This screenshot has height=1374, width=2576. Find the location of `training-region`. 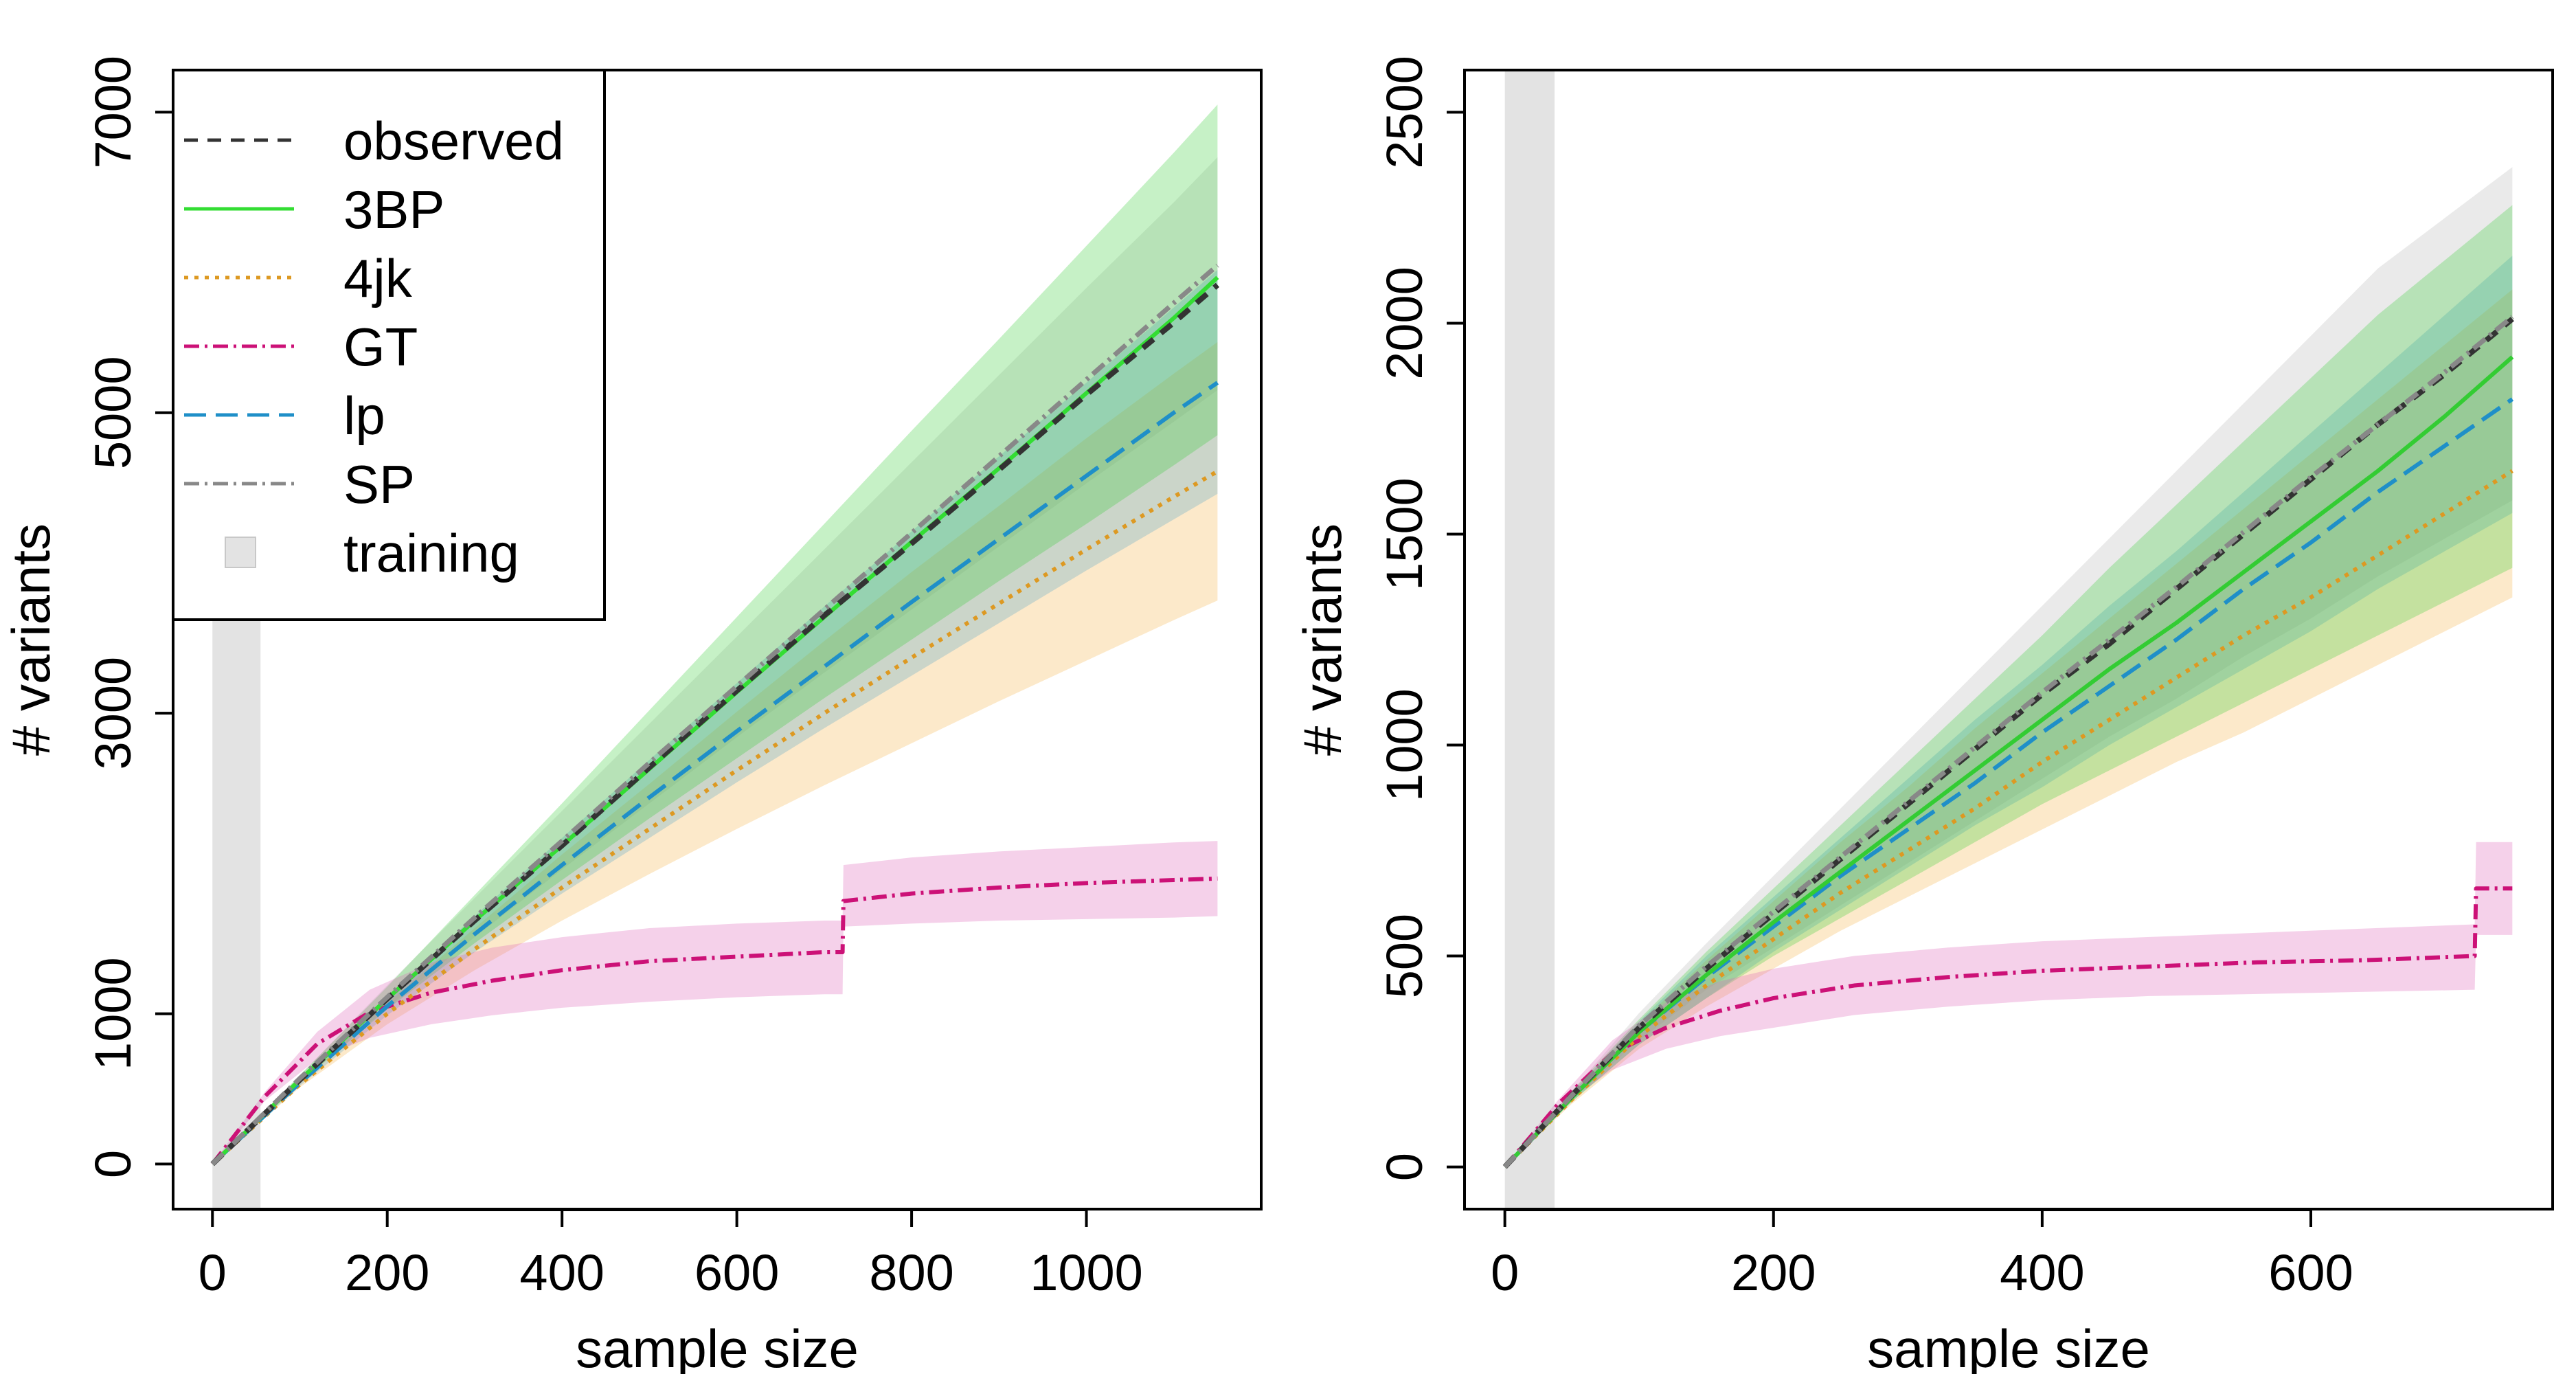

training-region is located at coordinates (1529, 639).